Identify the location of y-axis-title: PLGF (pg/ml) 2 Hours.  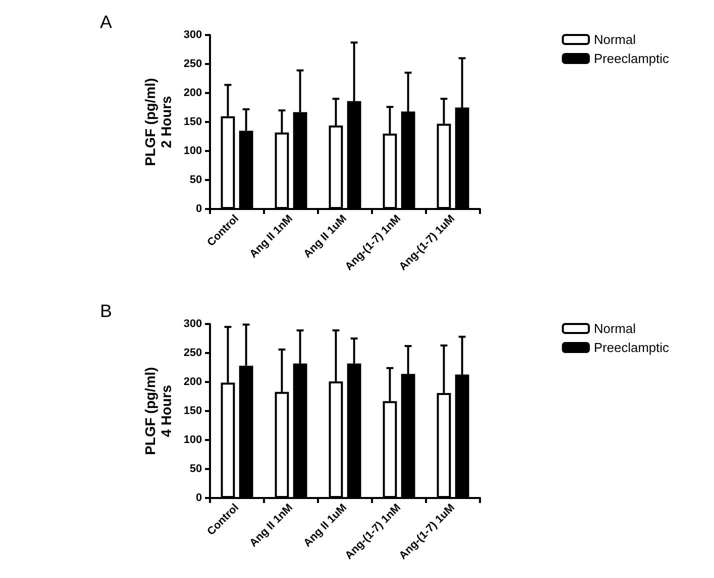
(158, 122).